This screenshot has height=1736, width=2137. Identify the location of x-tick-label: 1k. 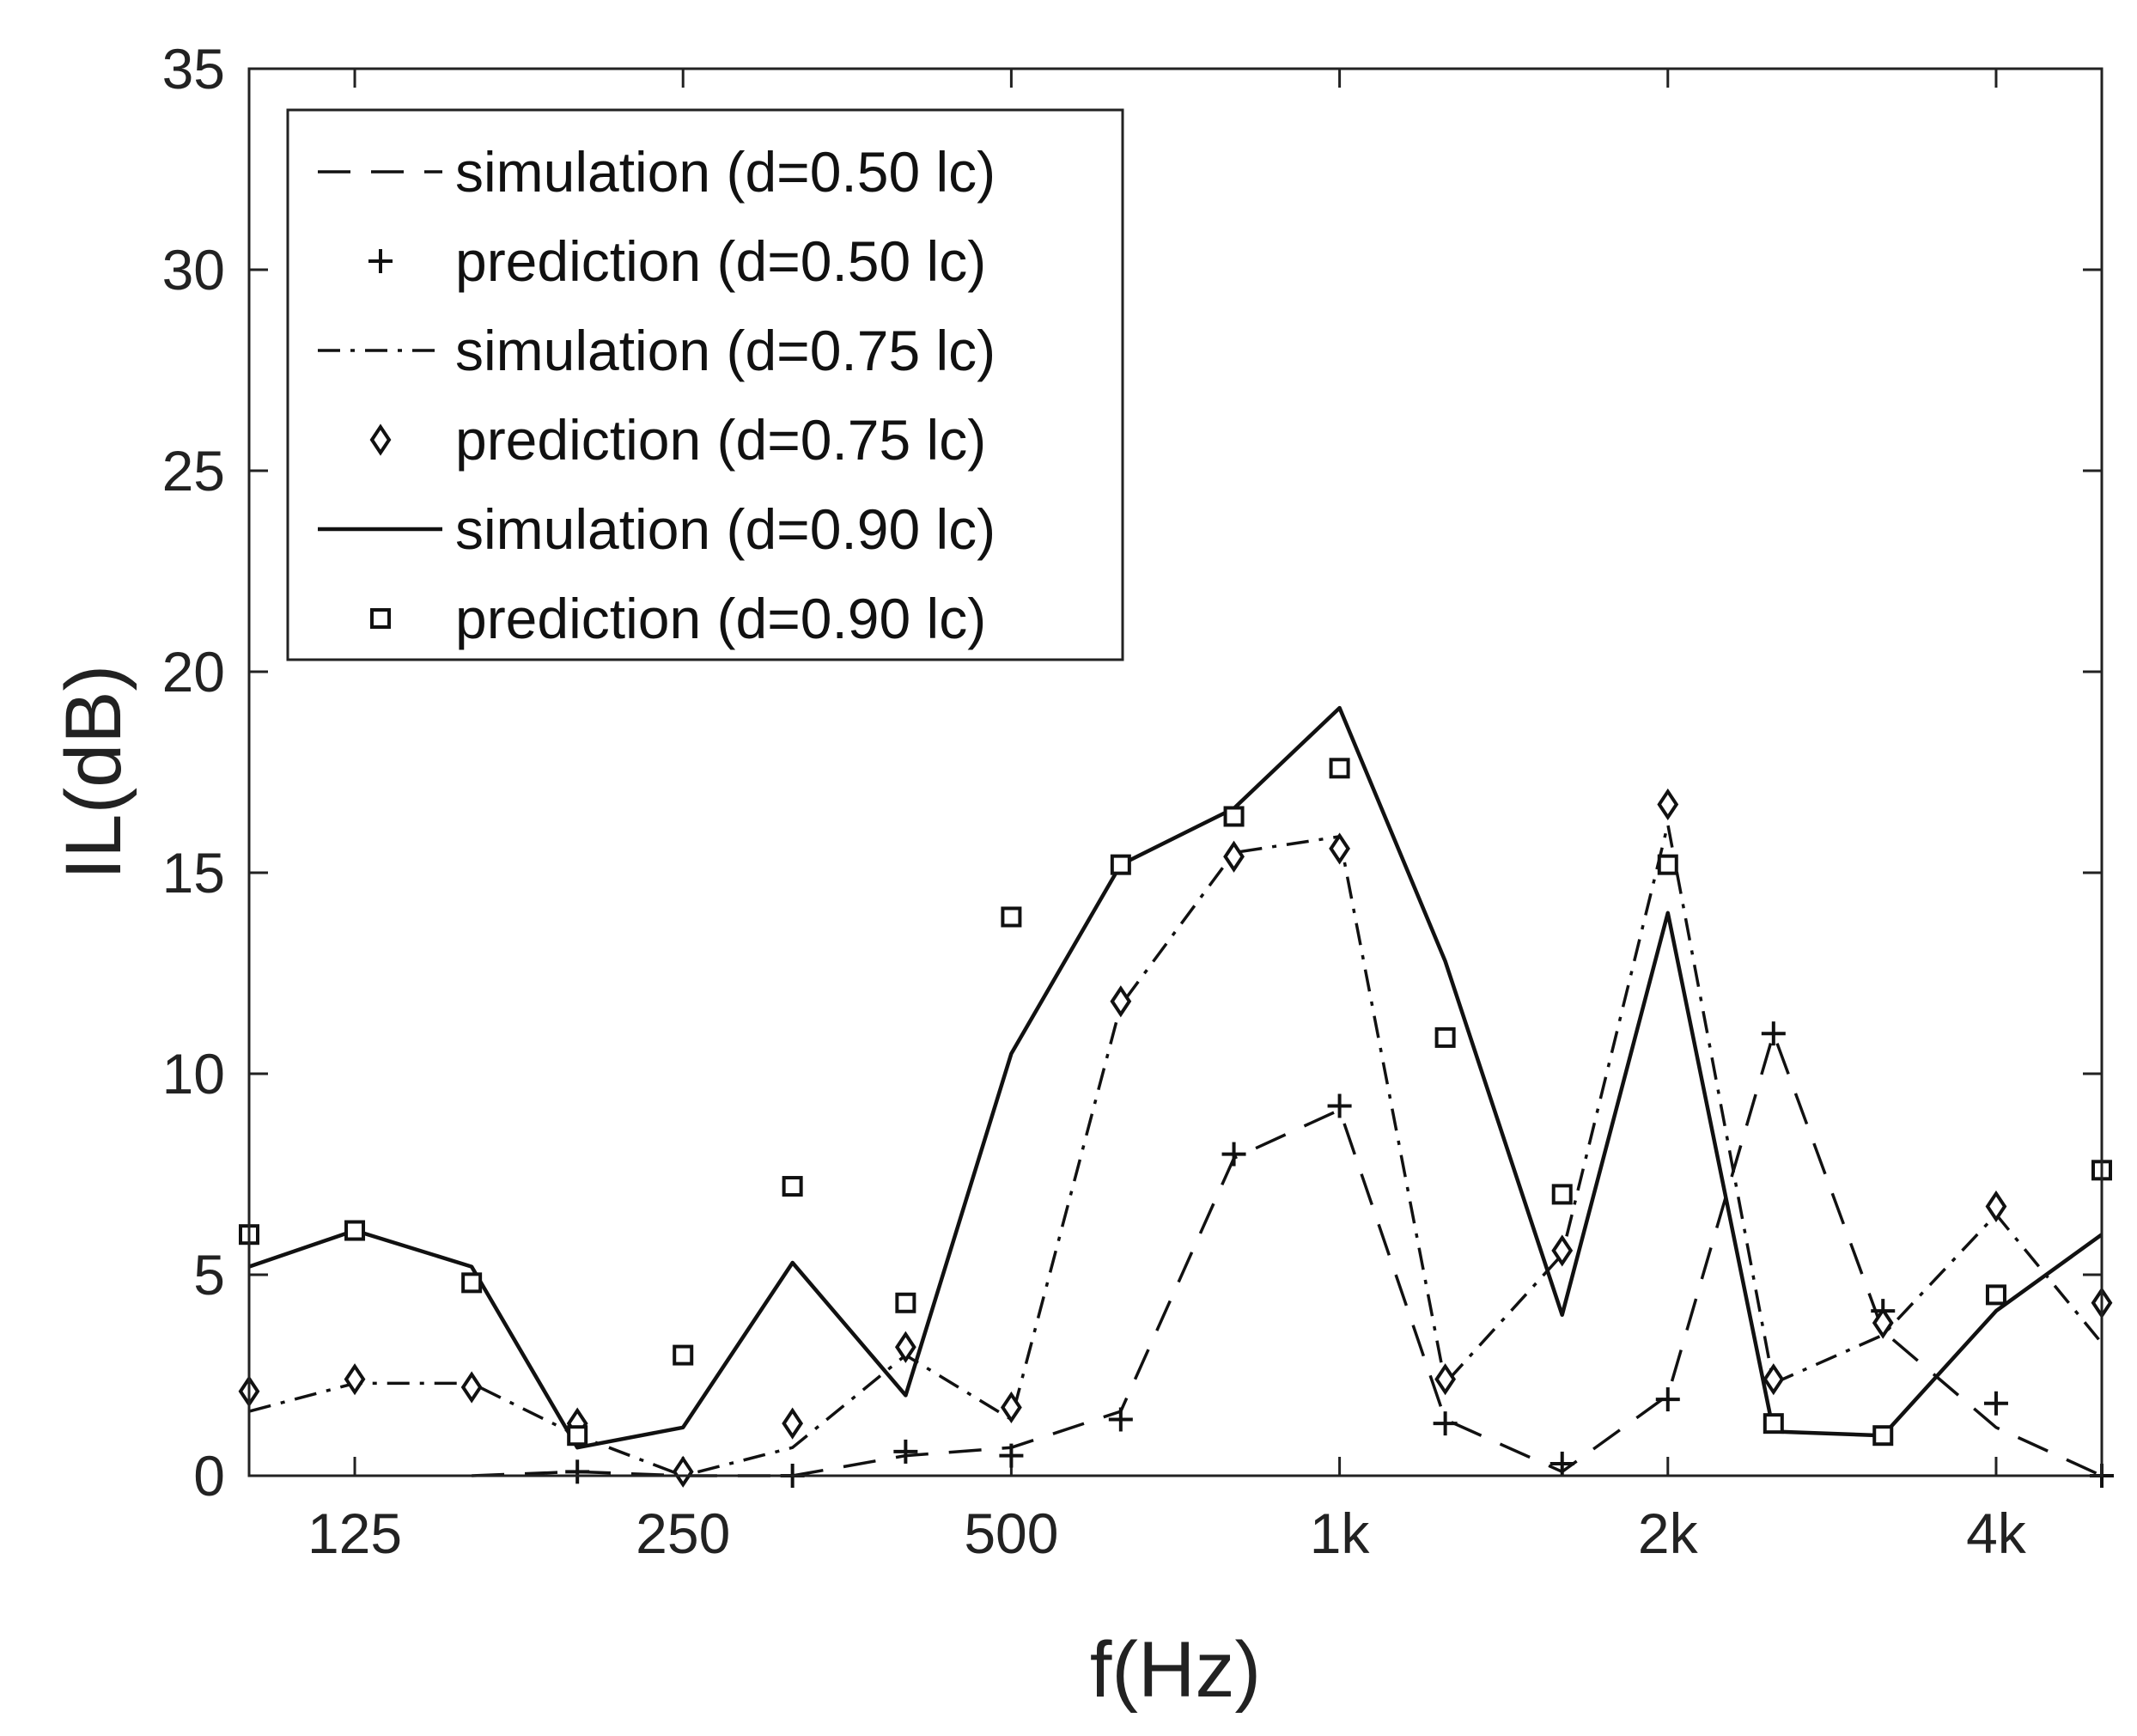
(1340, 1533).